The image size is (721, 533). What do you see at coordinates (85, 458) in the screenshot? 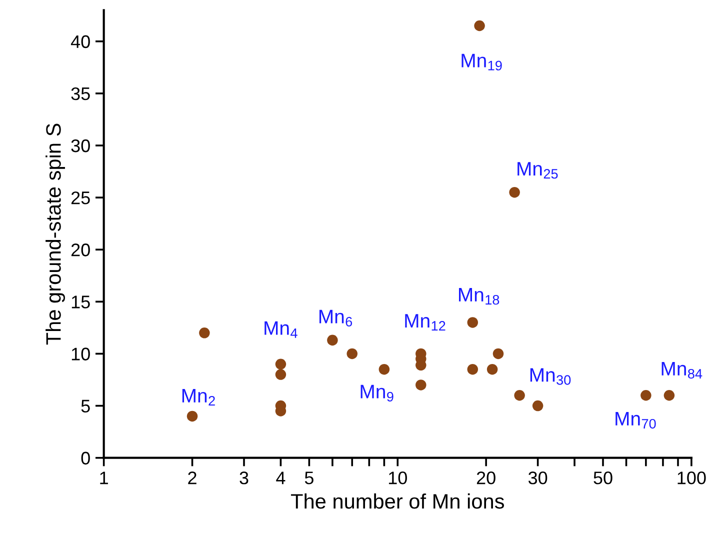
I see `y-tick-label: 0` at bounding box center [85, 458].